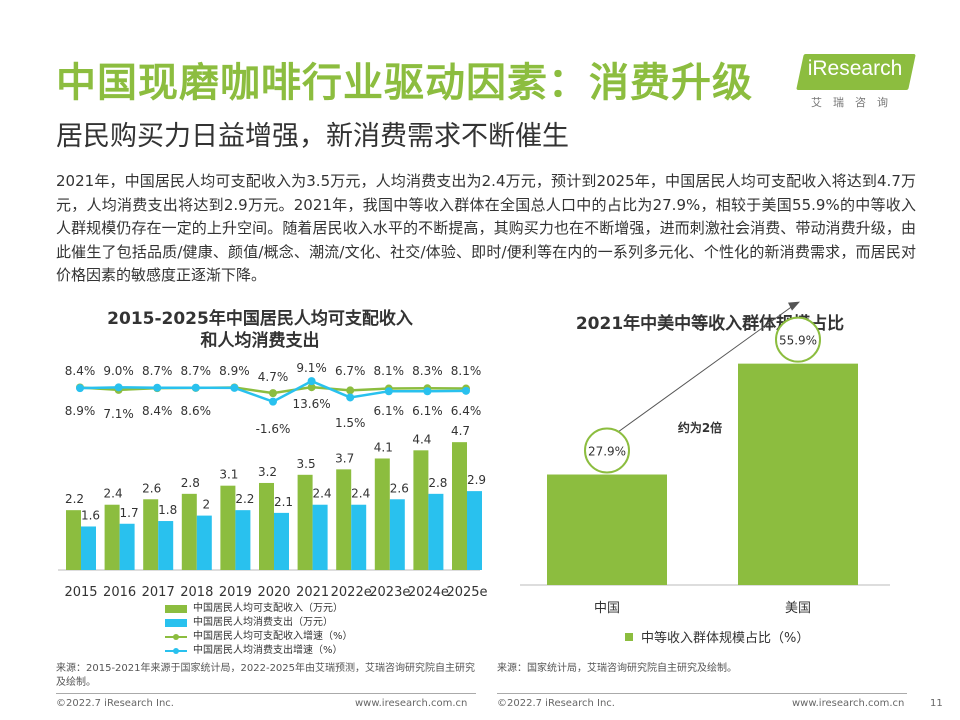 The width and height of the screenshot is (960, 720). What do you see at coordinates (389, 592) in the screenshot?
I see `x-tick-label: 2023e` at bounding box center [389, 592].